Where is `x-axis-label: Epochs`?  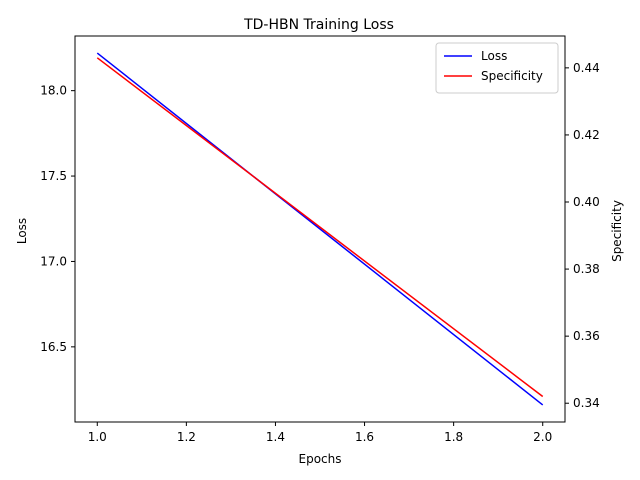
x-axis-label: Epochs is located at coordinates (320, 459).